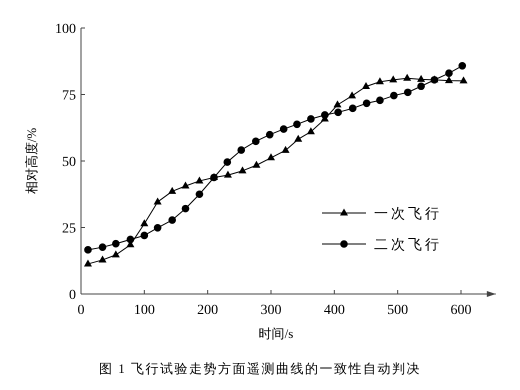 Image resolution: width=520 pixels, height=390 pixels. What do you see at coordinates (408, 214) in the screenshot?
I see `legend-label: 一次飞行` at bounding box center [408, 214].